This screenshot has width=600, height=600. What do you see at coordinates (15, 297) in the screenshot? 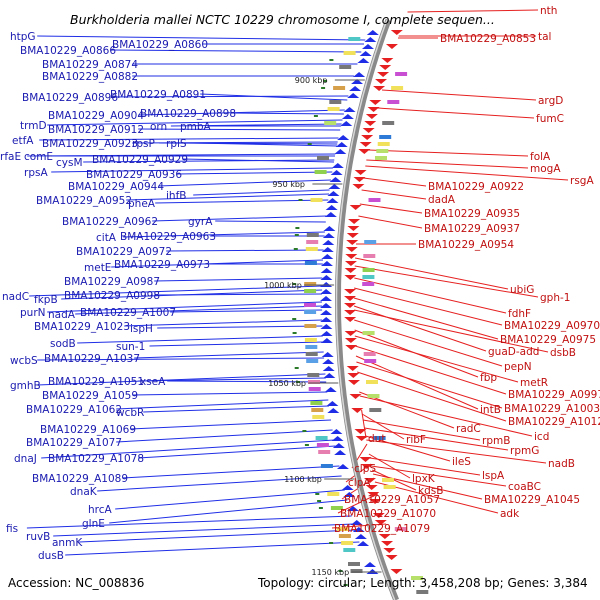
I see `gene-label: nadC` at bounding box center [15, 297].